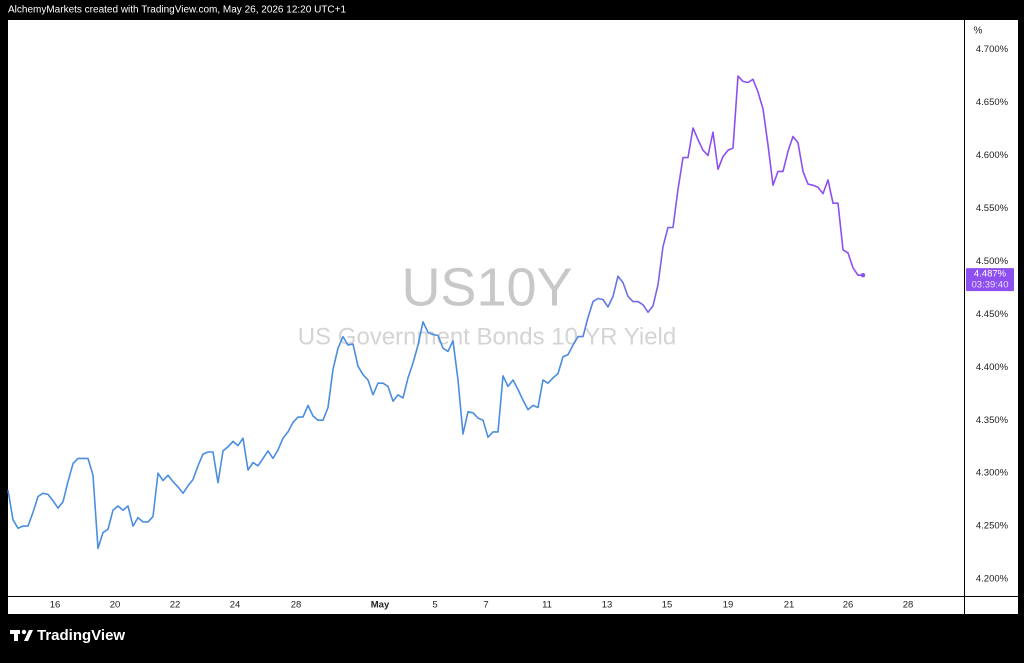  Describe the element at coordinates (789, 605) in the screenshot. I see `x-tick-label: 21` at that location.